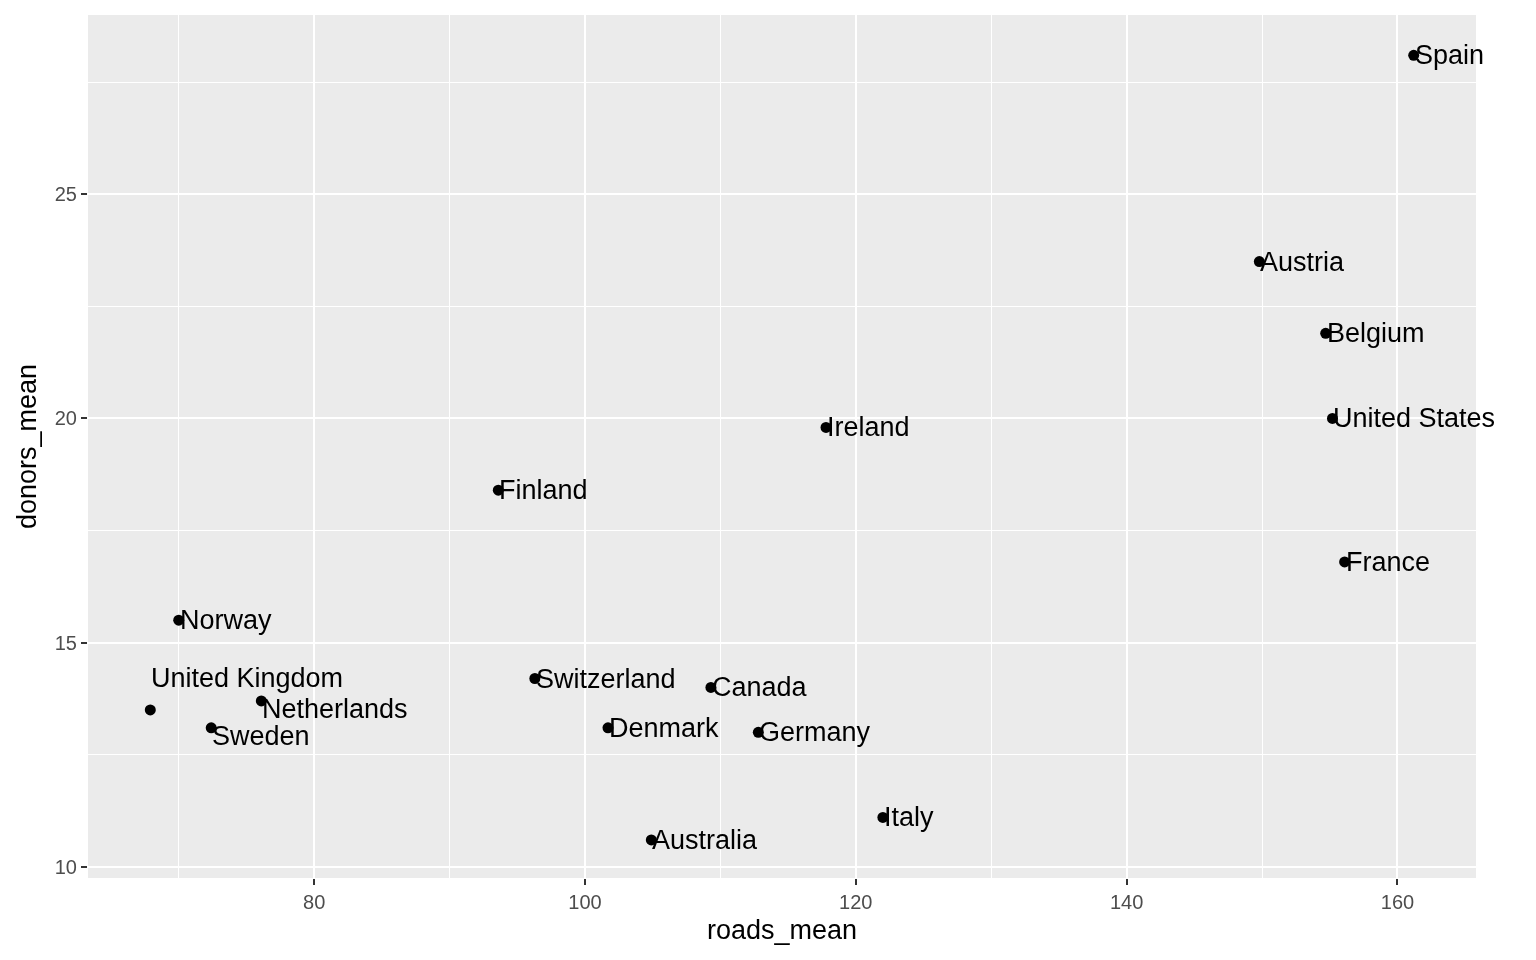  Describe the element at coordinates (226, 620) in the screenshot. I see `annotation: Norway` at that location.